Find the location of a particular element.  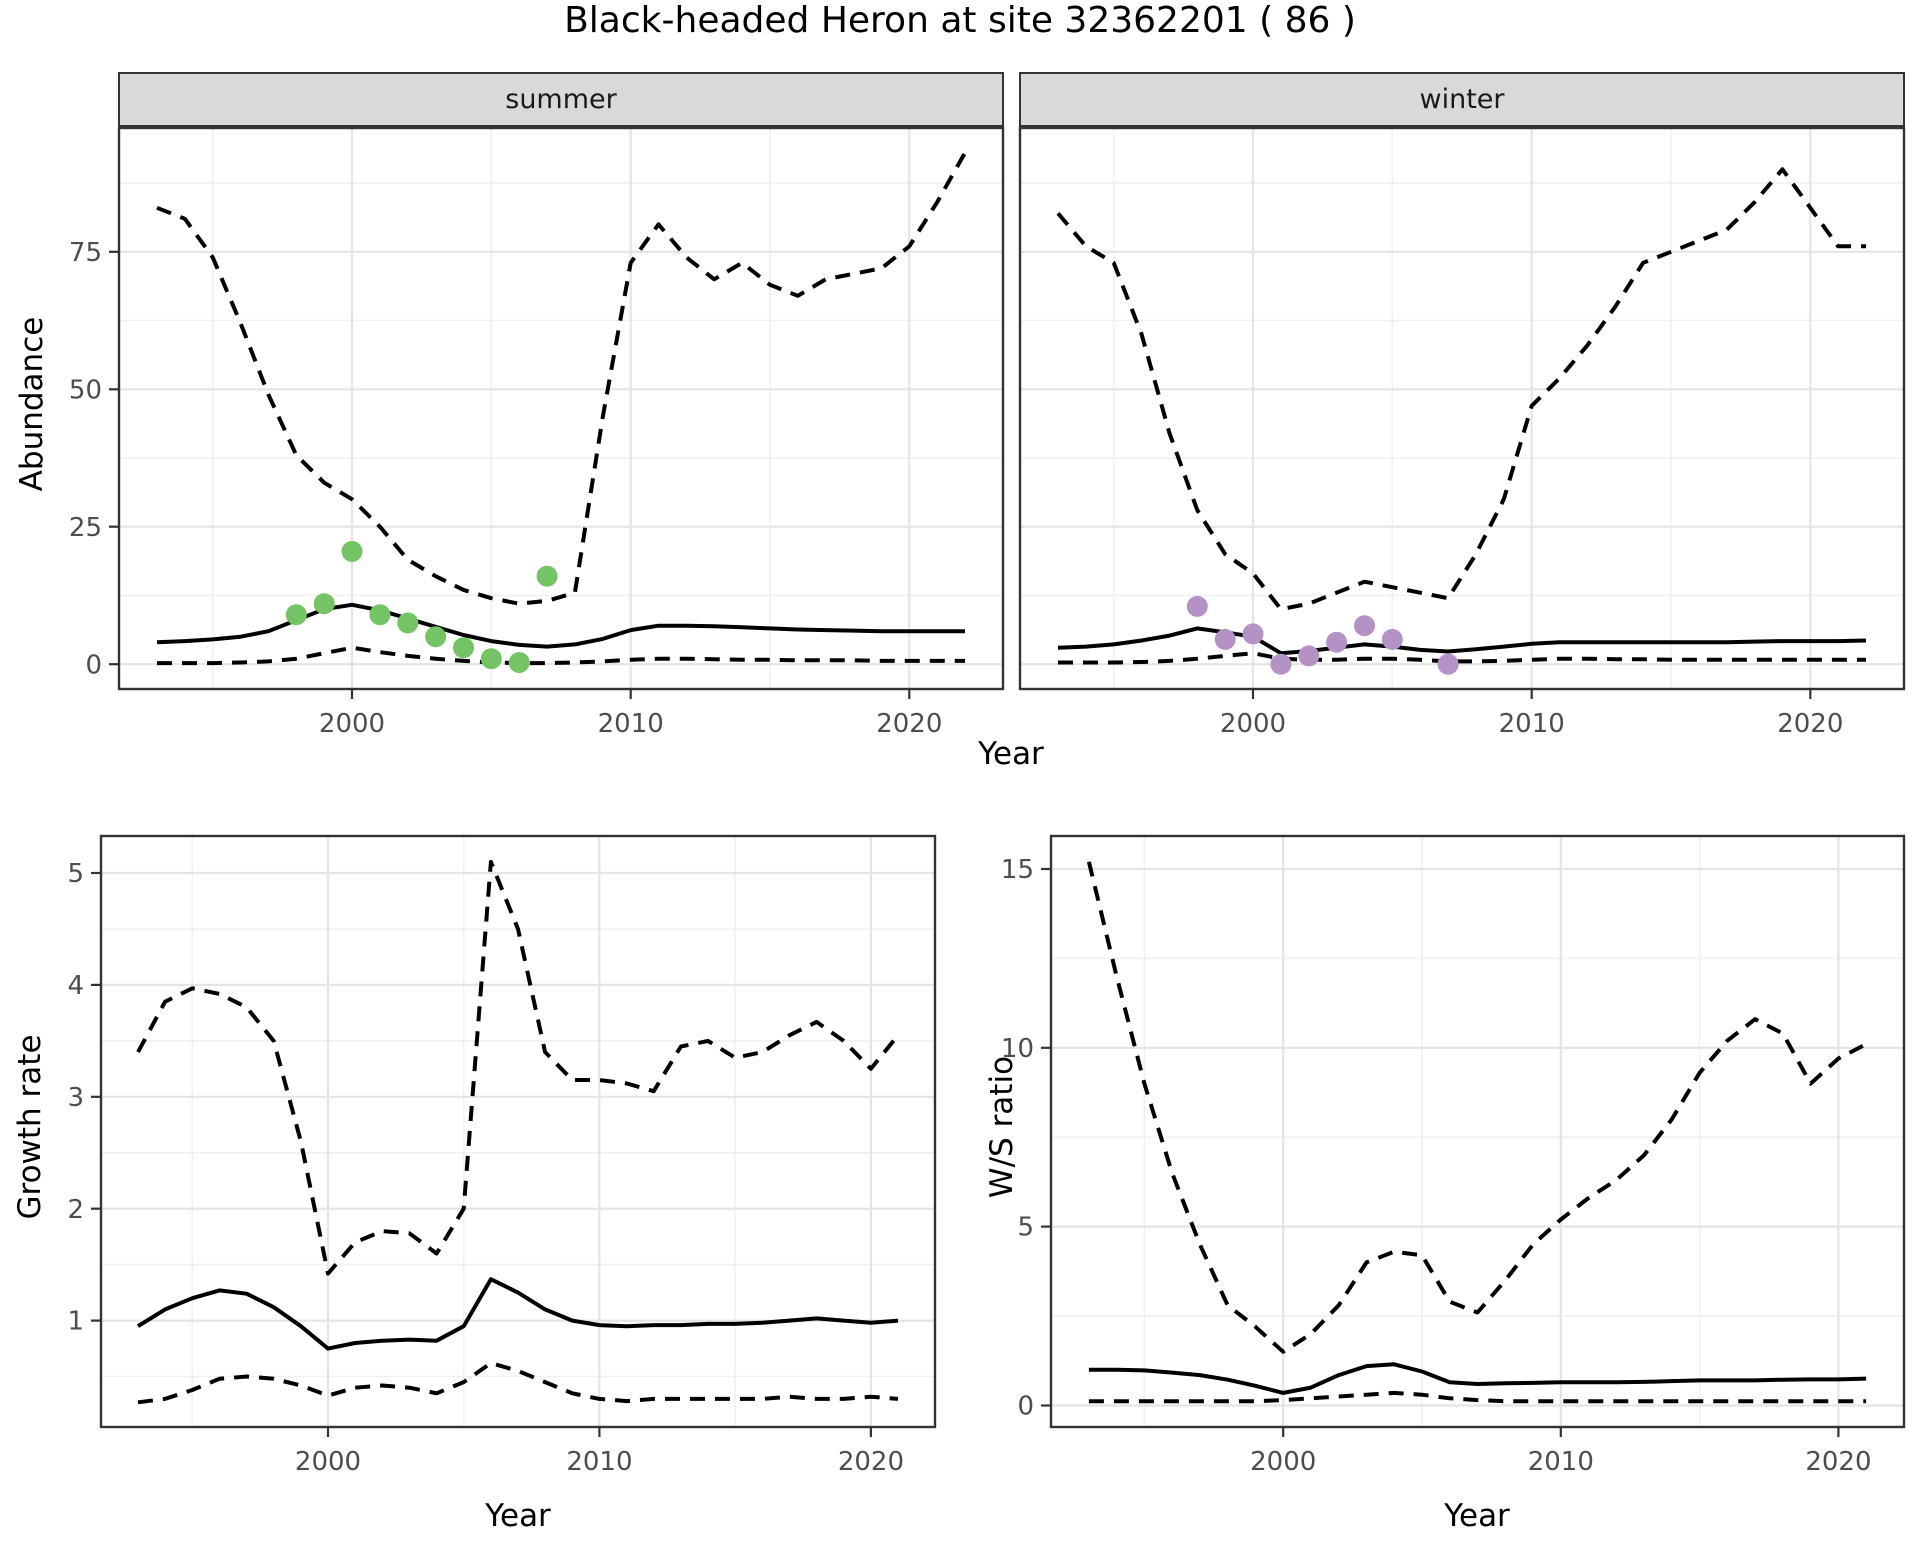

facet-strip-winter: winter is located at coordinates (1462, 99).